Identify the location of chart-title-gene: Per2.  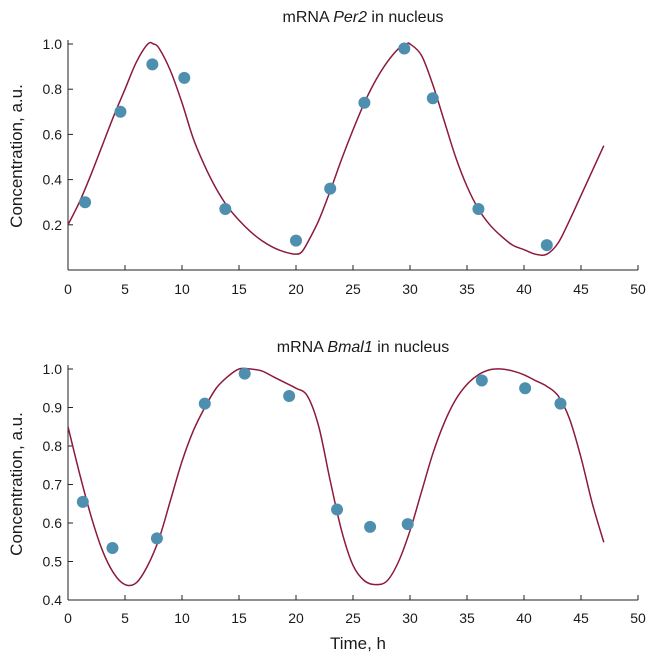
(350, 17).